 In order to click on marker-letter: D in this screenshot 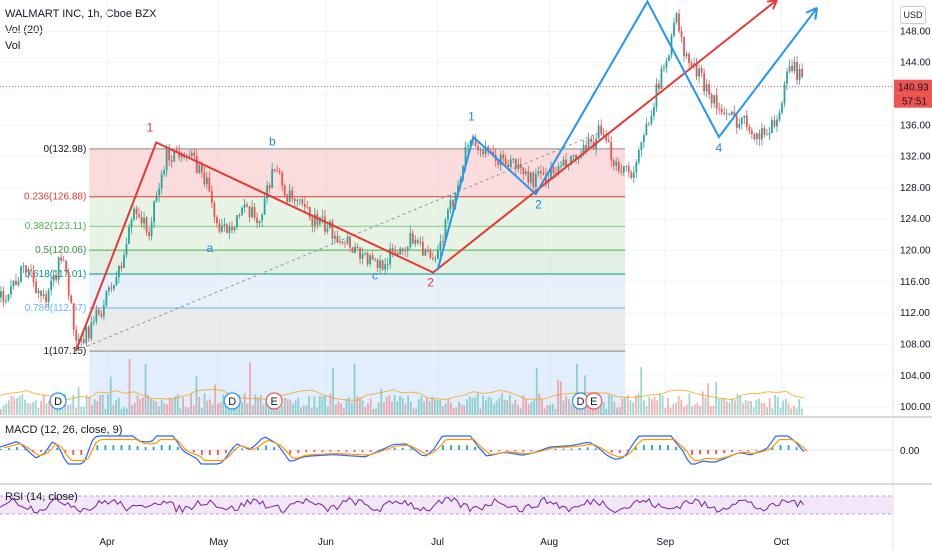, I will do `click(232, 402)`.